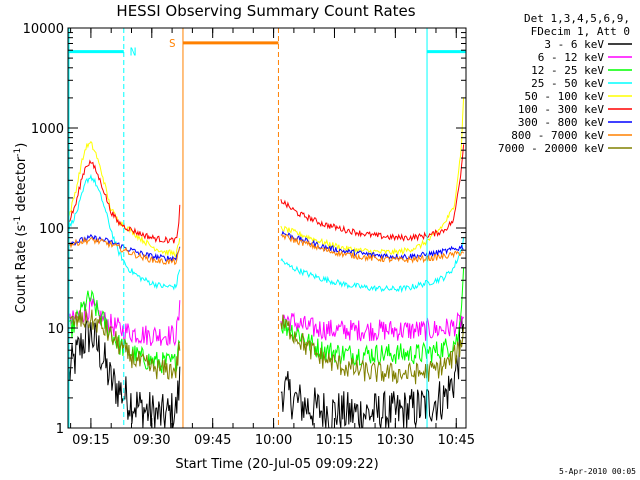 Image resolution: width=640 pixels, height=480 pixels. What do you see at coordinates (265, 11) in the screenshot?
I see `chart-title: HESSI Observing Summary Count Rates` at bounding box center [265, 11].